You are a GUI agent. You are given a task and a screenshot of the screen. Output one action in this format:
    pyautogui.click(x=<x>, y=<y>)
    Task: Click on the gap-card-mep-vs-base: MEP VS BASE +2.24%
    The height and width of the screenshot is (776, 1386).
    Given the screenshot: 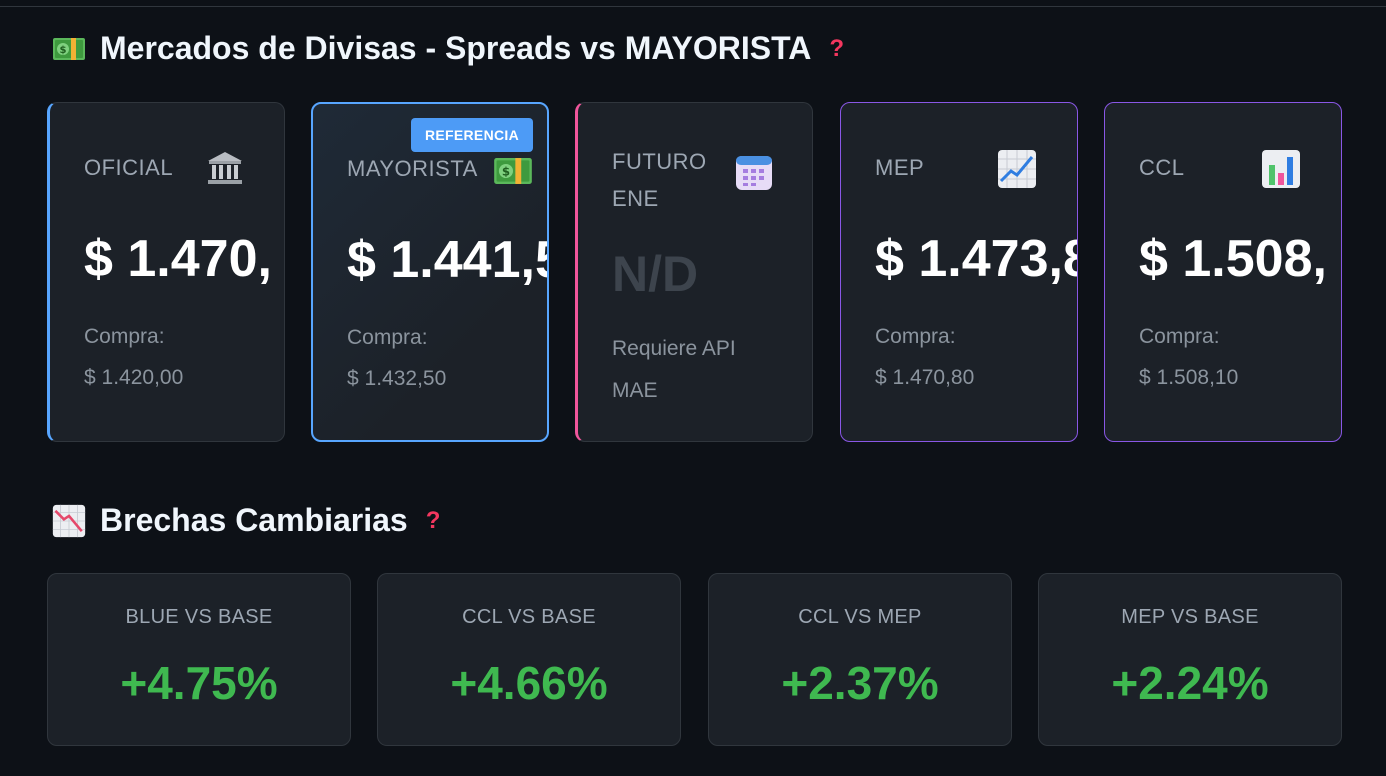 What is the action you would take?
    pyautogui.click(x=1190, y=659)
    